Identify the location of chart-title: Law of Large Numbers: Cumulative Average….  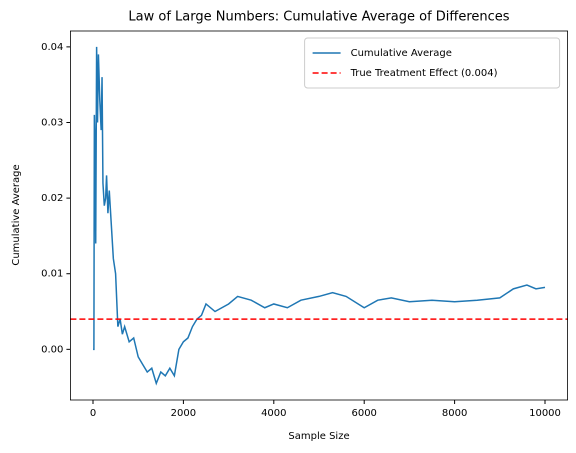
(318, 17).